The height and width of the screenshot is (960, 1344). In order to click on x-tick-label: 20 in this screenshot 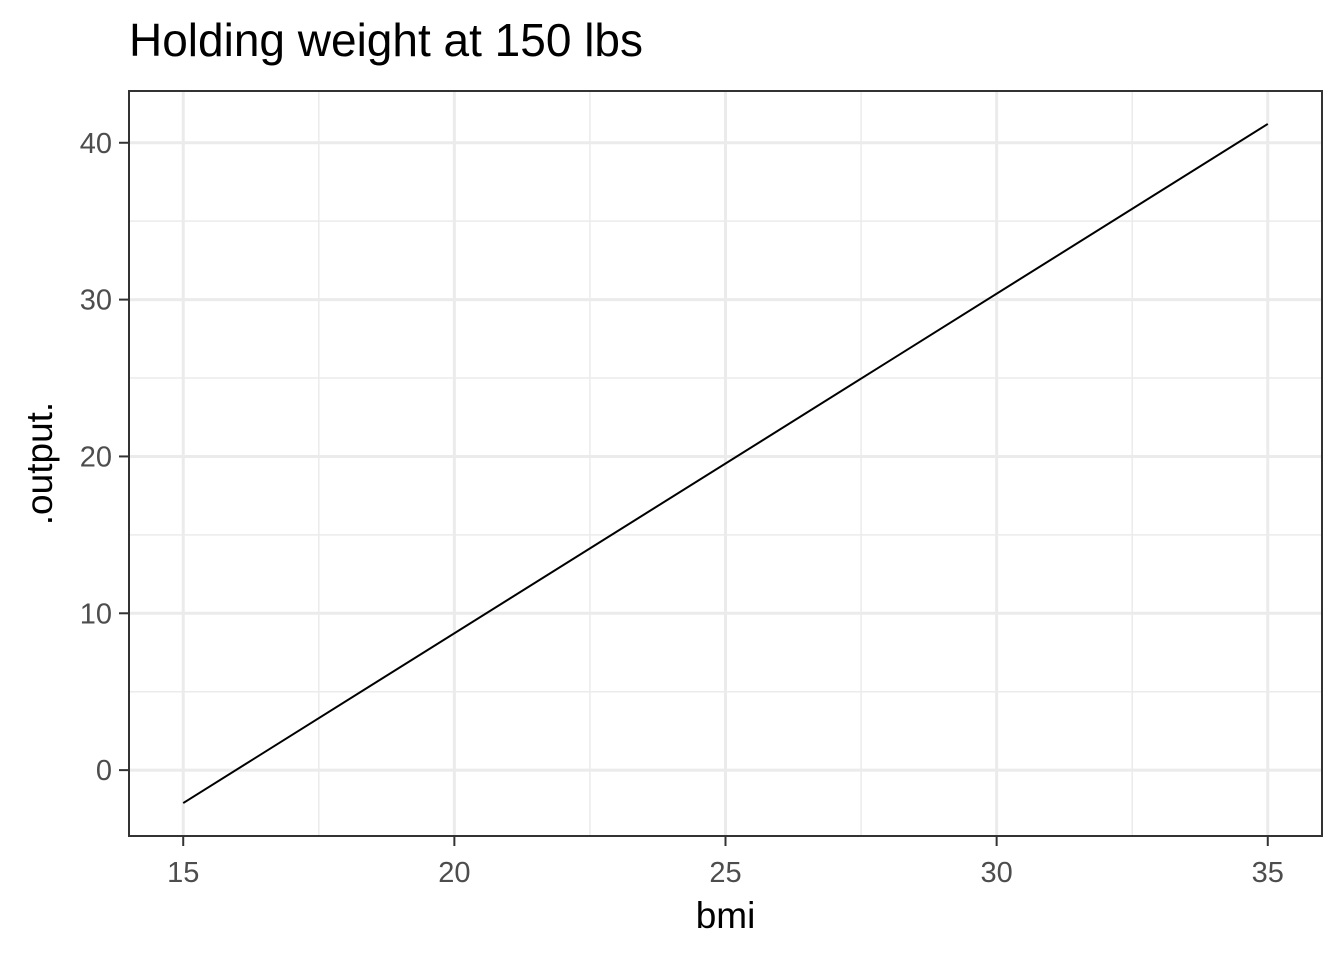, I will do `click(454, 873)`.